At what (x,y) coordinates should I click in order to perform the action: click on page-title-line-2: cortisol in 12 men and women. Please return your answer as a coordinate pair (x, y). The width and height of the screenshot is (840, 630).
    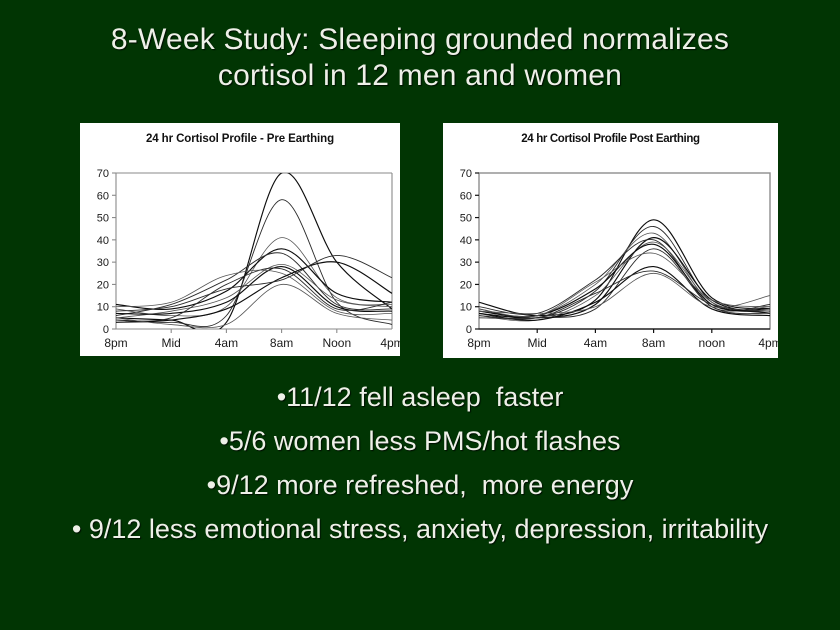
    Looking at the image, I should click on (420, 75).